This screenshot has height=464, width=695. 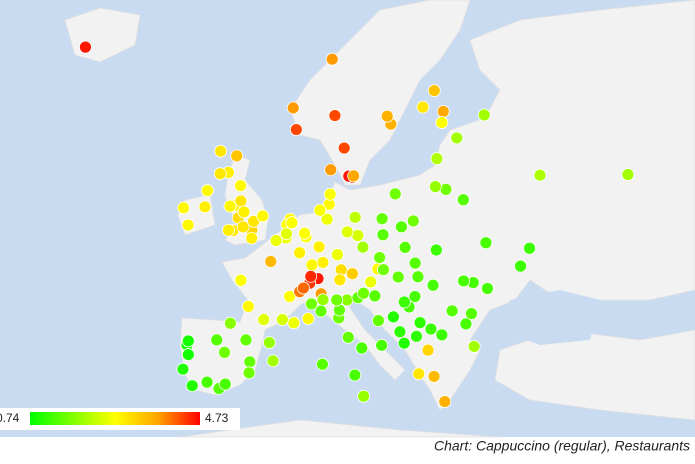 I want to click on caption: Chart: Cappuccino (regular), Restaurants, so click(x=562, y=446).